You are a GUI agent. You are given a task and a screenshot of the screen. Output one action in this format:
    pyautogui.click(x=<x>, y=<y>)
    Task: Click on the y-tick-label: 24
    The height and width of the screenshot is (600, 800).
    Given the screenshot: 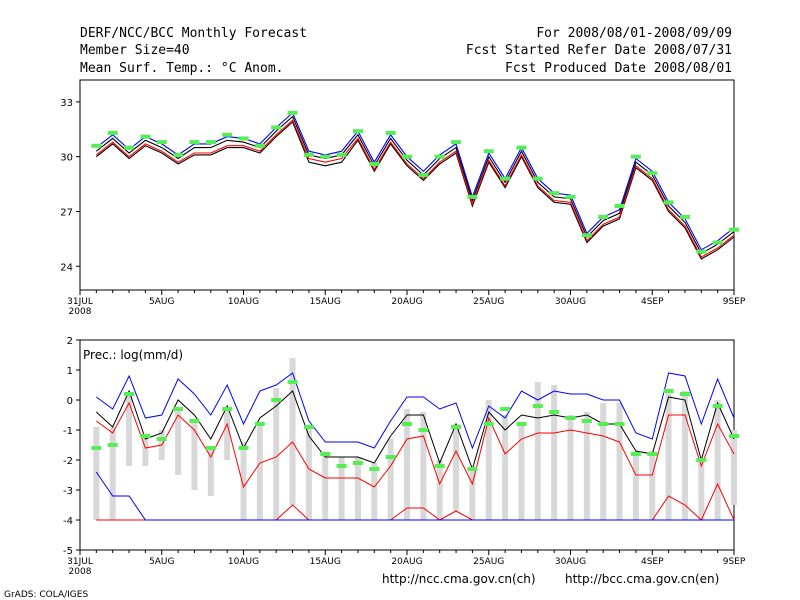 What is the action you would take?
    pyautogui.click(x=66, y=267)
    